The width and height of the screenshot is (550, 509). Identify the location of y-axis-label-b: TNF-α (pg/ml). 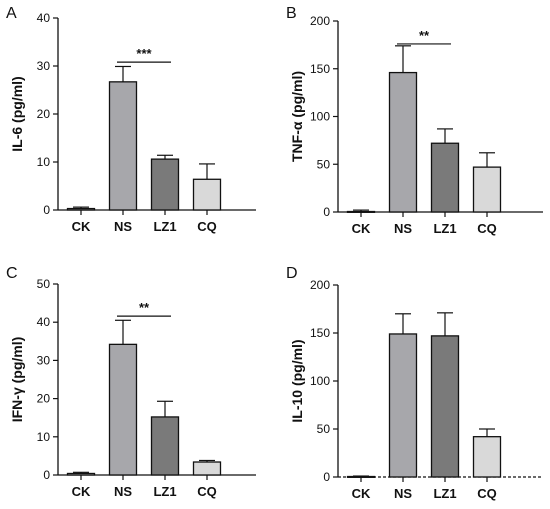
(297, 116).